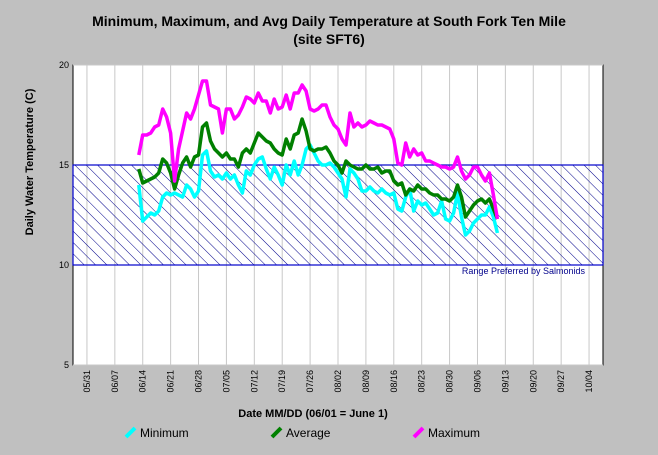 The height and width of the screenshot is (455, 658). I want to click on x-tick-label: 09/27, so click(561, 381).